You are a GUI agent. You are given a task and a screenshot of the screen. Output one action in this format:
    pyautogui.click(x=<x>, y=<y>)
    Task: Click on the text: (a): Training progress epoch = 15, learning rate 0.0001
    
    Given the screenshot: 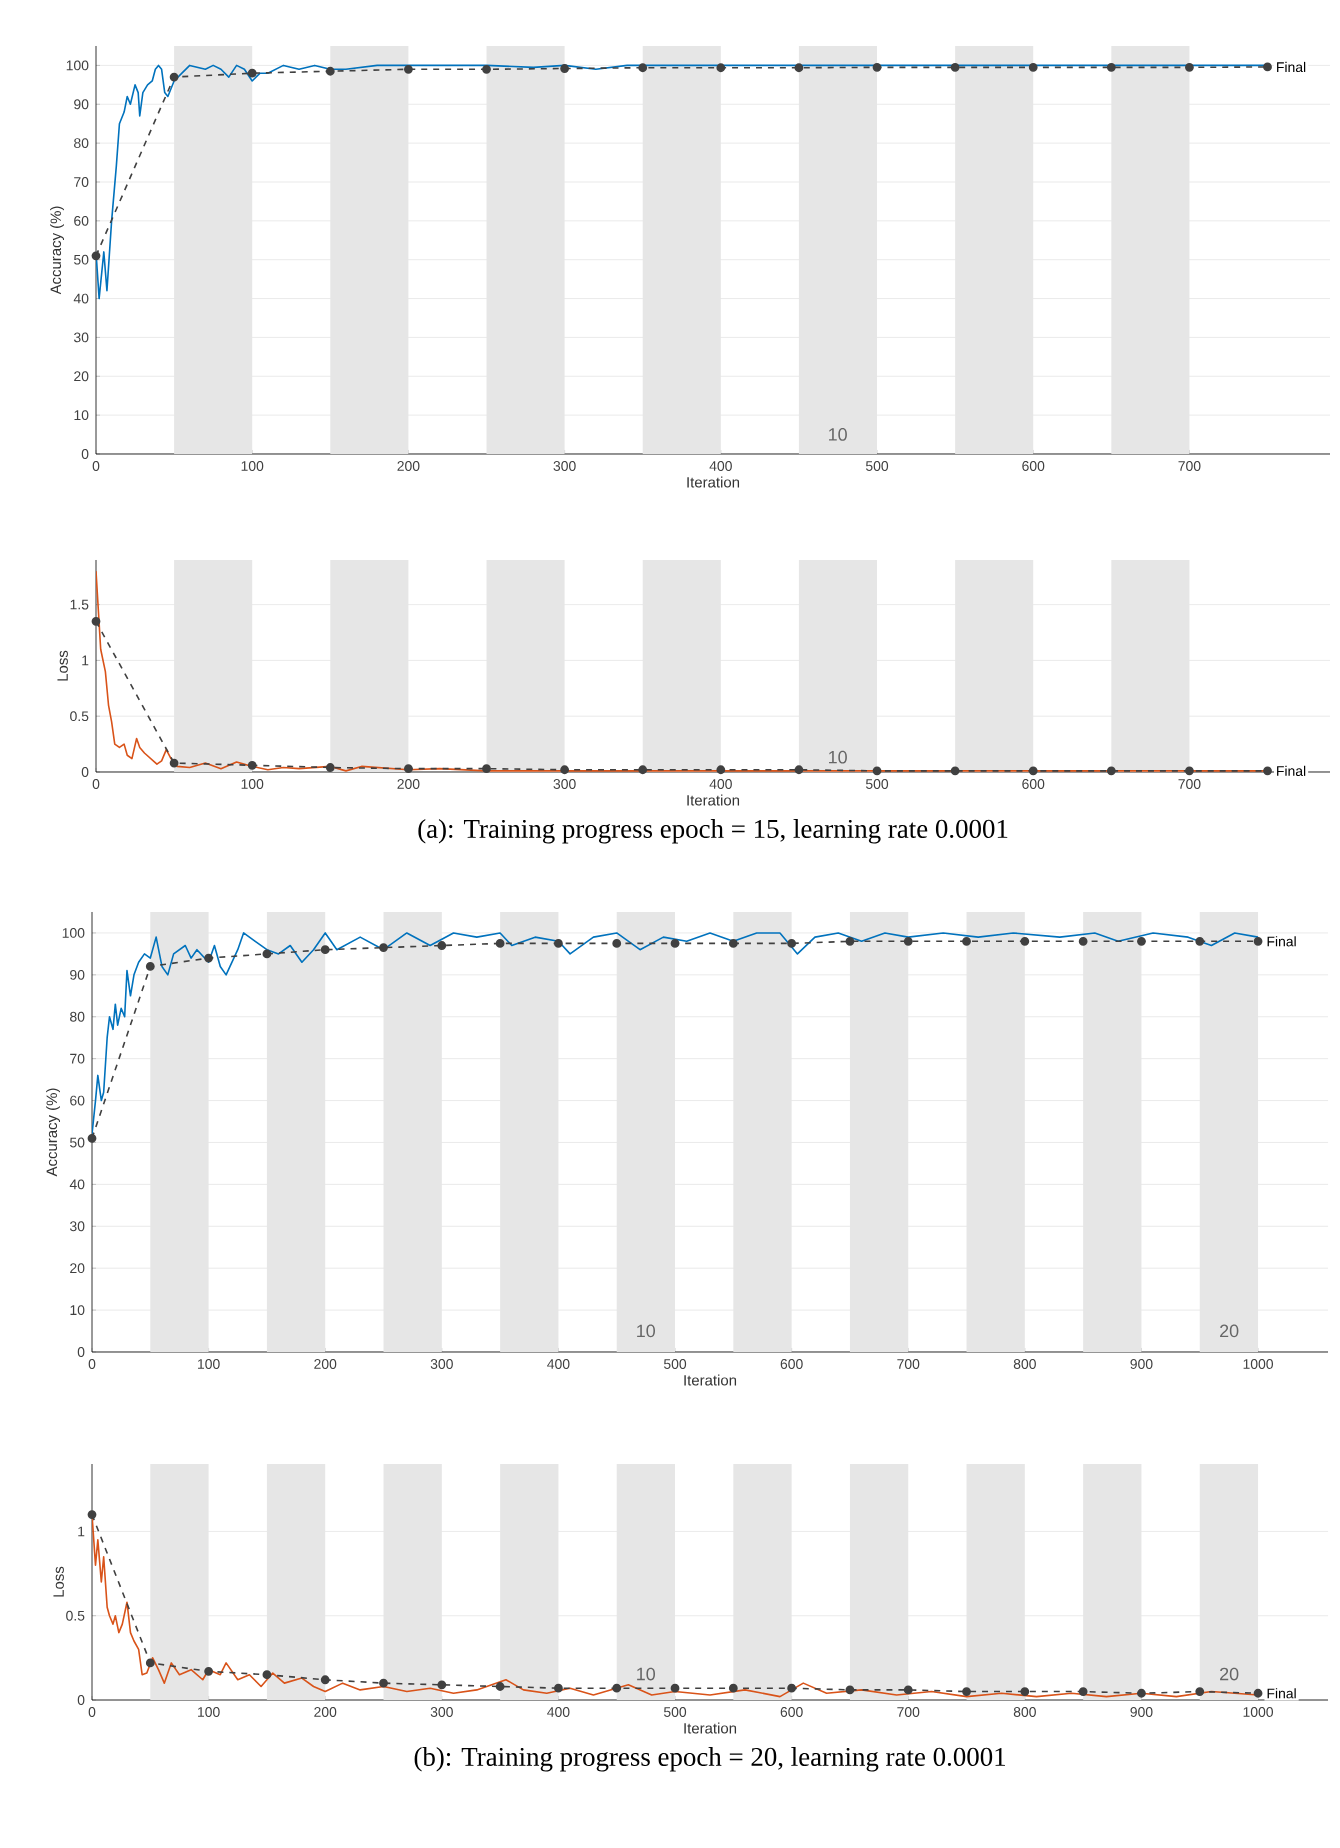 What is the action you would take?
    pyautogui.click(x=713, y=831)
    